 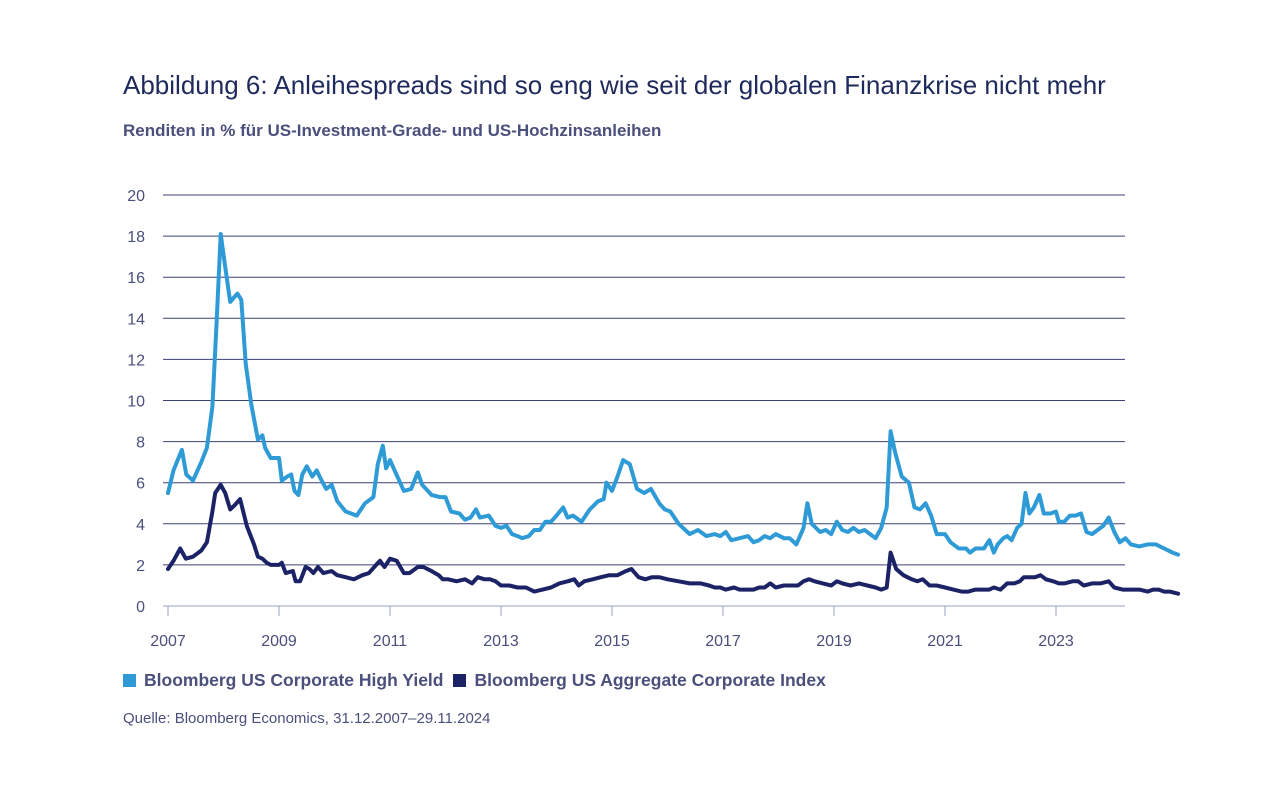 I want to click on legend-item-aggregate-corporate: Bloomberg US Aggregate Corporate Index, so click(x=639, y=680).